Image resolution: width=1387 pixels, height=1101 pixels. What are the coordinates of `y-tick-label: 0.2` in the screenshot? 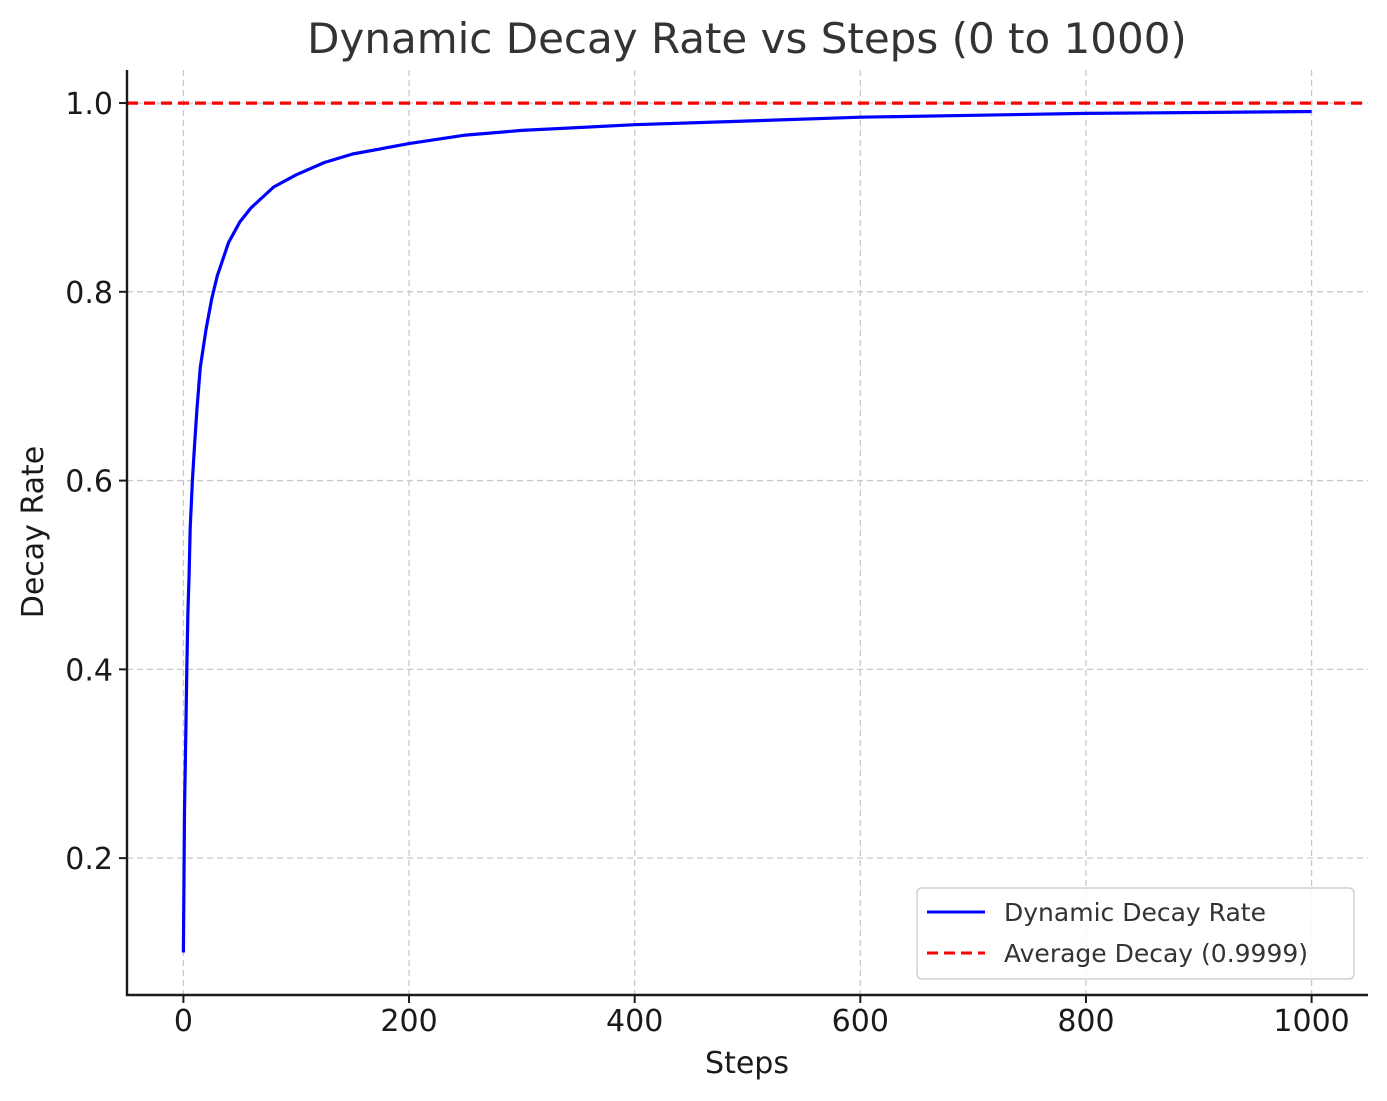 It's located at (89, 859).